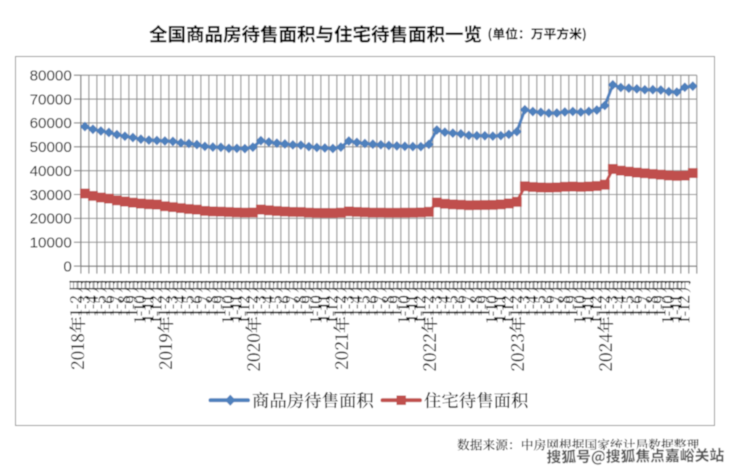 This screenshot has width=740, height=473. What do you see at coordinates (51, 219) in the screenshot?
I see `svg-text: 20000` at bounding box center [51, 219].